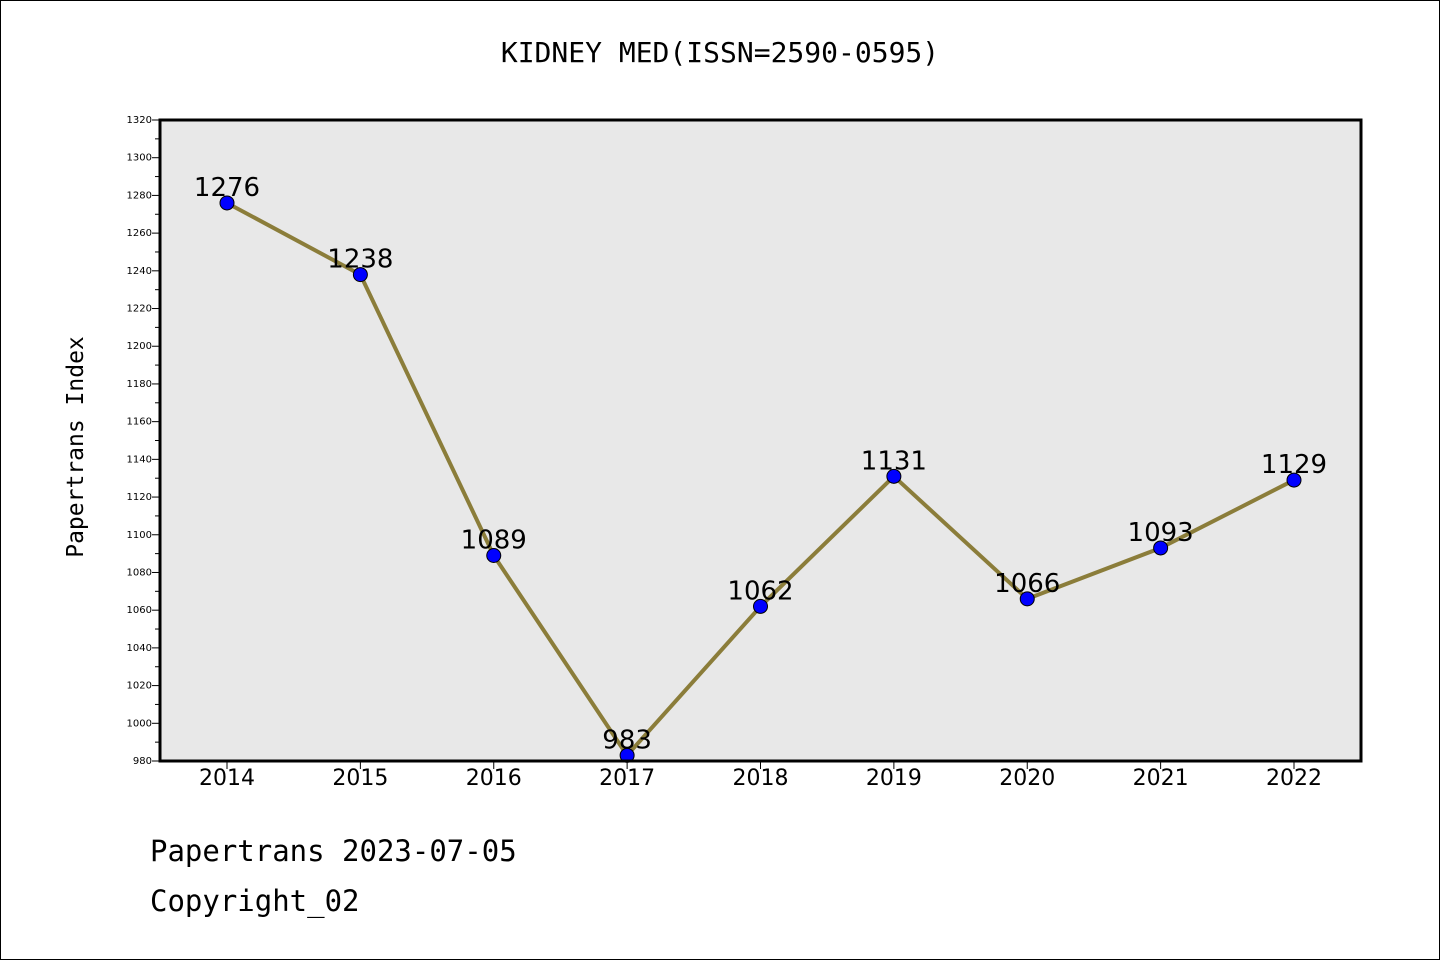  Describe the element at coordinates (1294, 778) in the screenshot. I see `x-tick-label: 2022` at that location.